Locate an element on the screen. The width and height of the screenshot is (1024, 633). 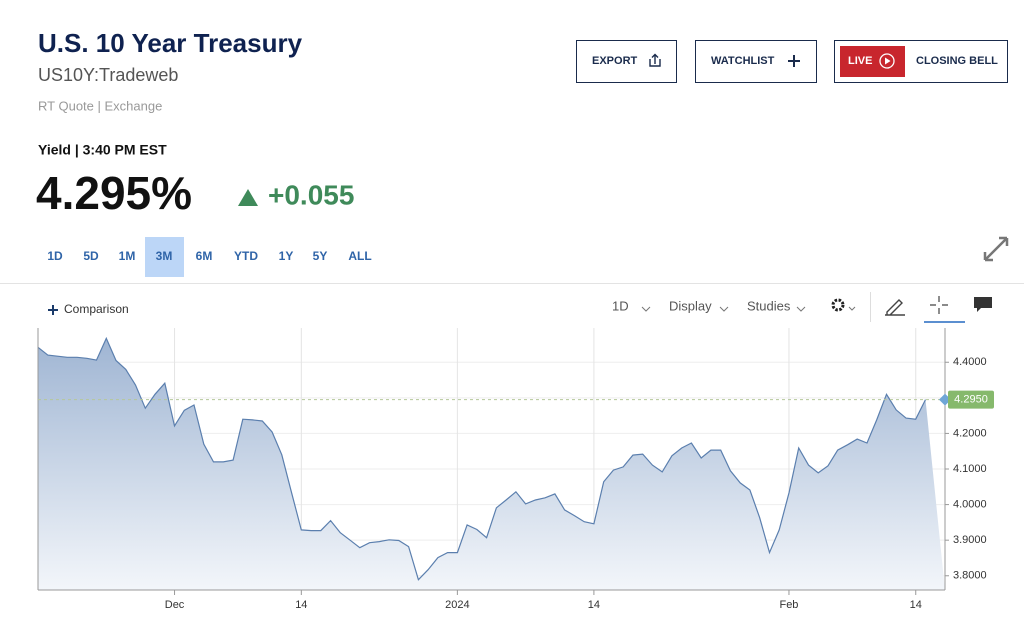
x-tick-label: Dec is located at coordinates (175, 605).